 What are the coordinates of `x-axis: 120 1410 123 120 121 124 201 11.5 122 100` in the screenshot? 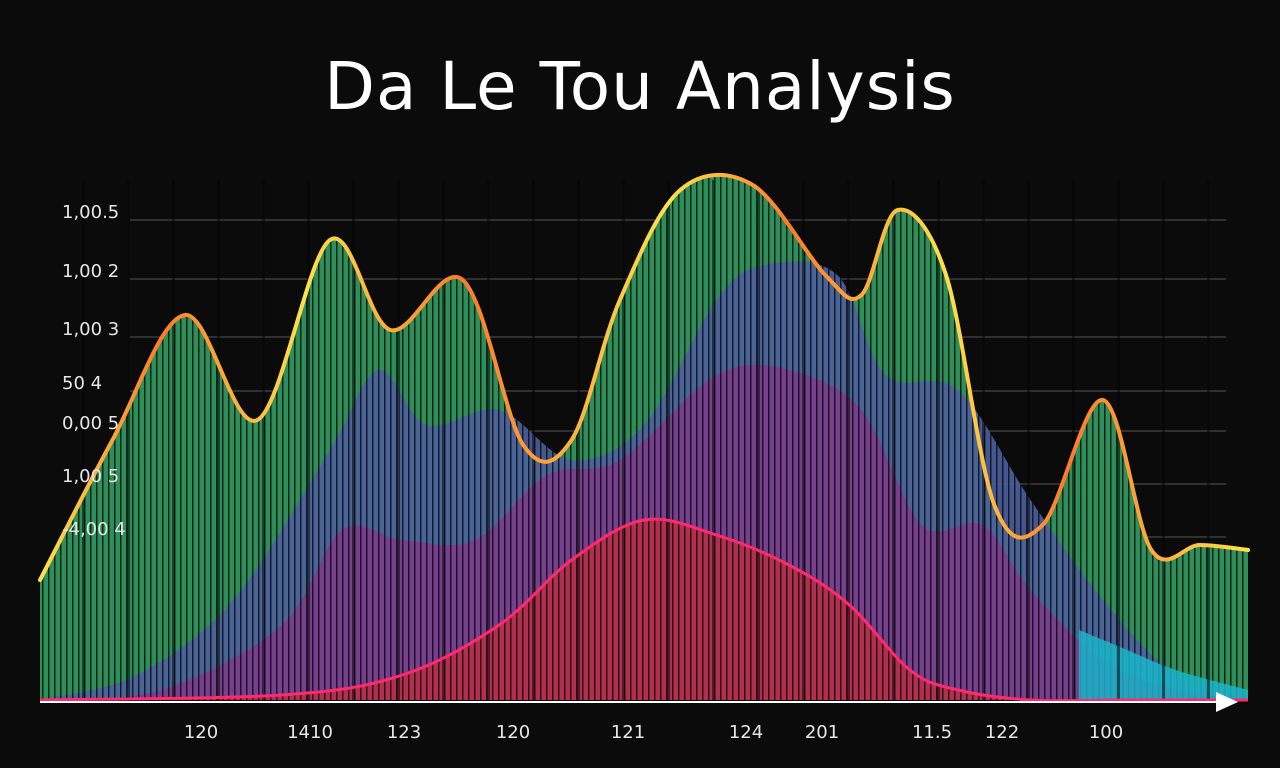 It's located at (653, 732).